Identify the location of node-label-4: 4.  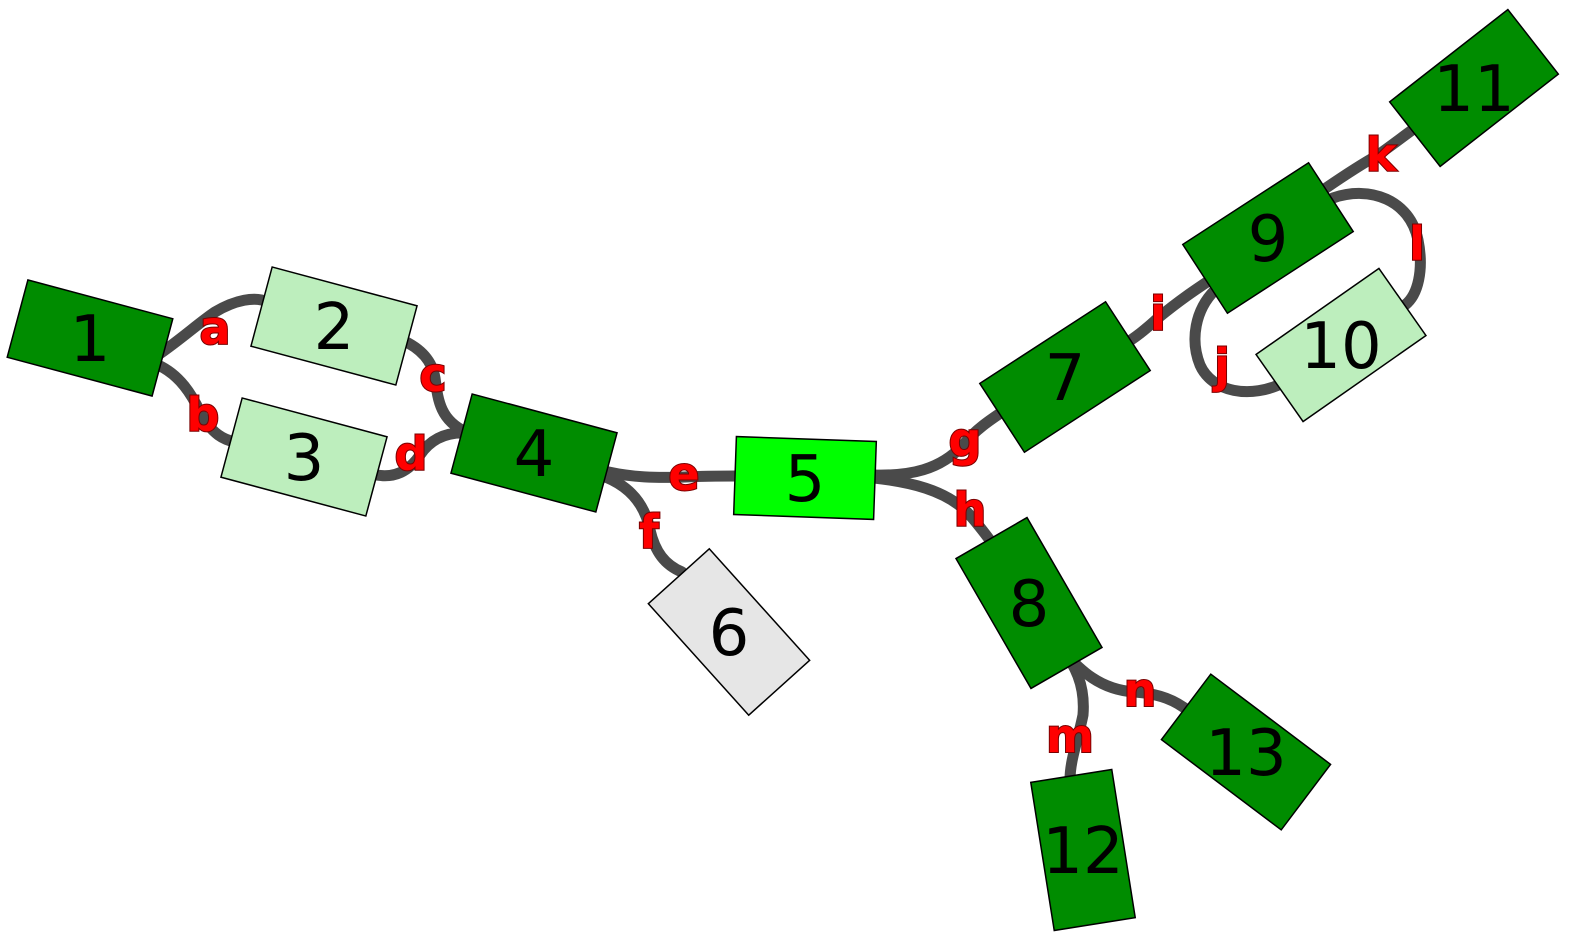
(534, 455).